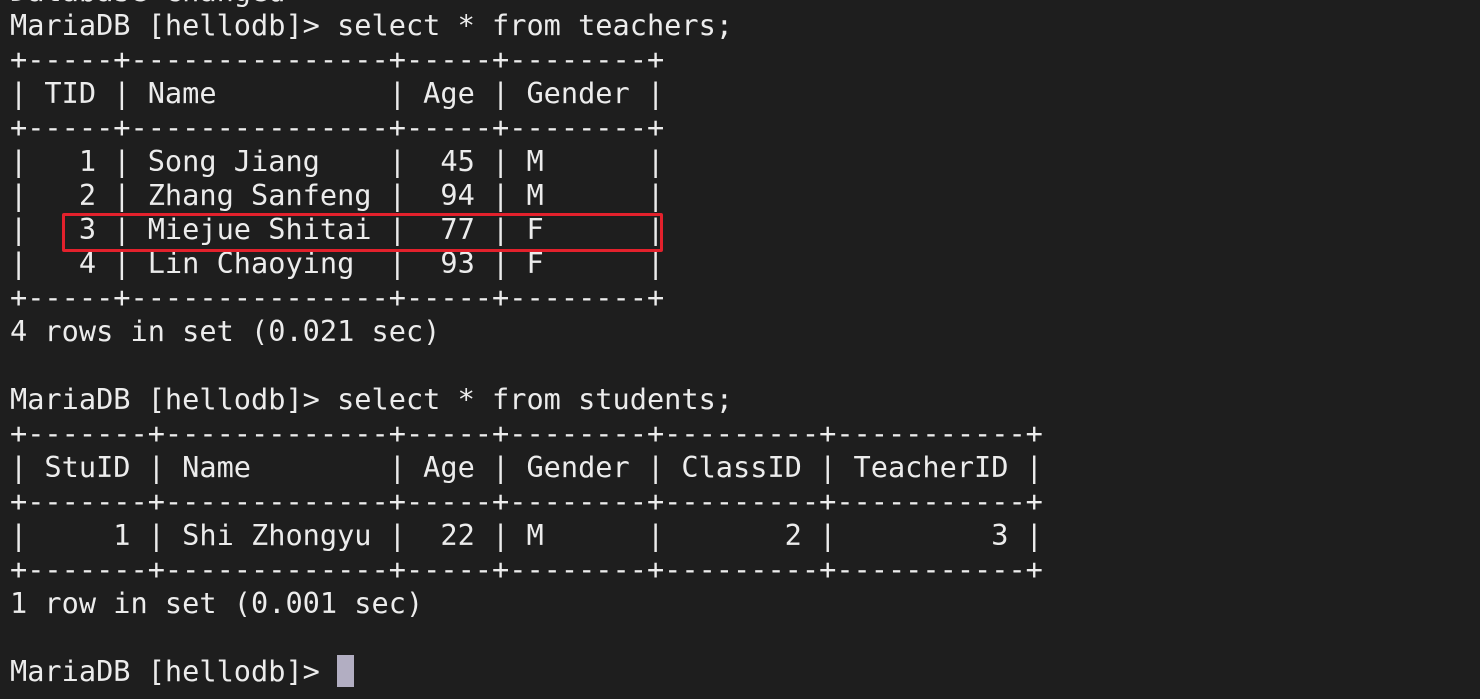  I want to click on prompt: MariaDB [hellodb]>, so click(174, 671).